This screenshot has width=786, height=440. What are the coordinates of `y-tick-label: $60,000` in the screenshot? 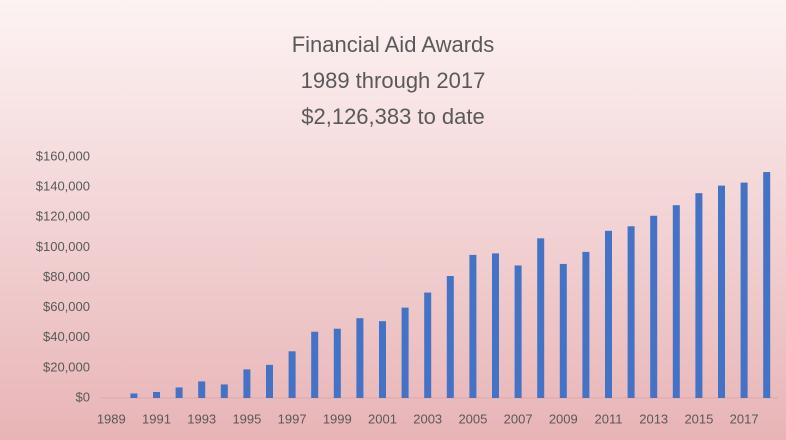 It's located at (66, 306).